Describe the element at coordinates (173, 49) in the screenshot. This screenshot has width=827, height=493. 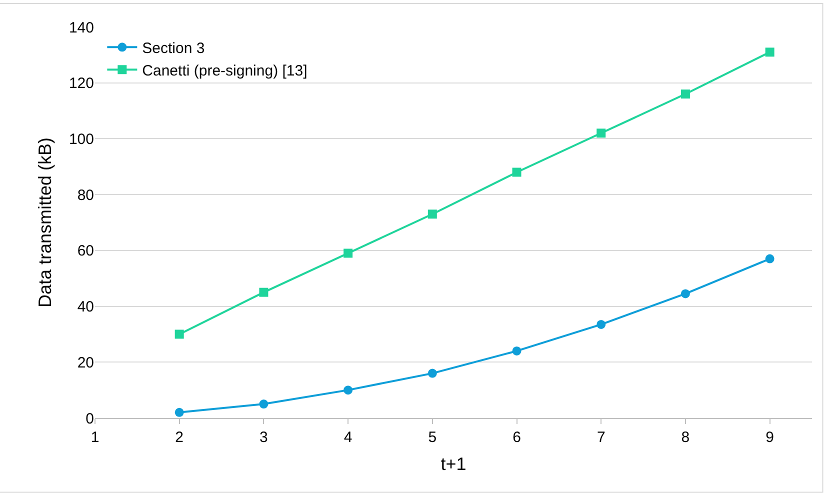
I see `legend-label: Section 3` at that location.